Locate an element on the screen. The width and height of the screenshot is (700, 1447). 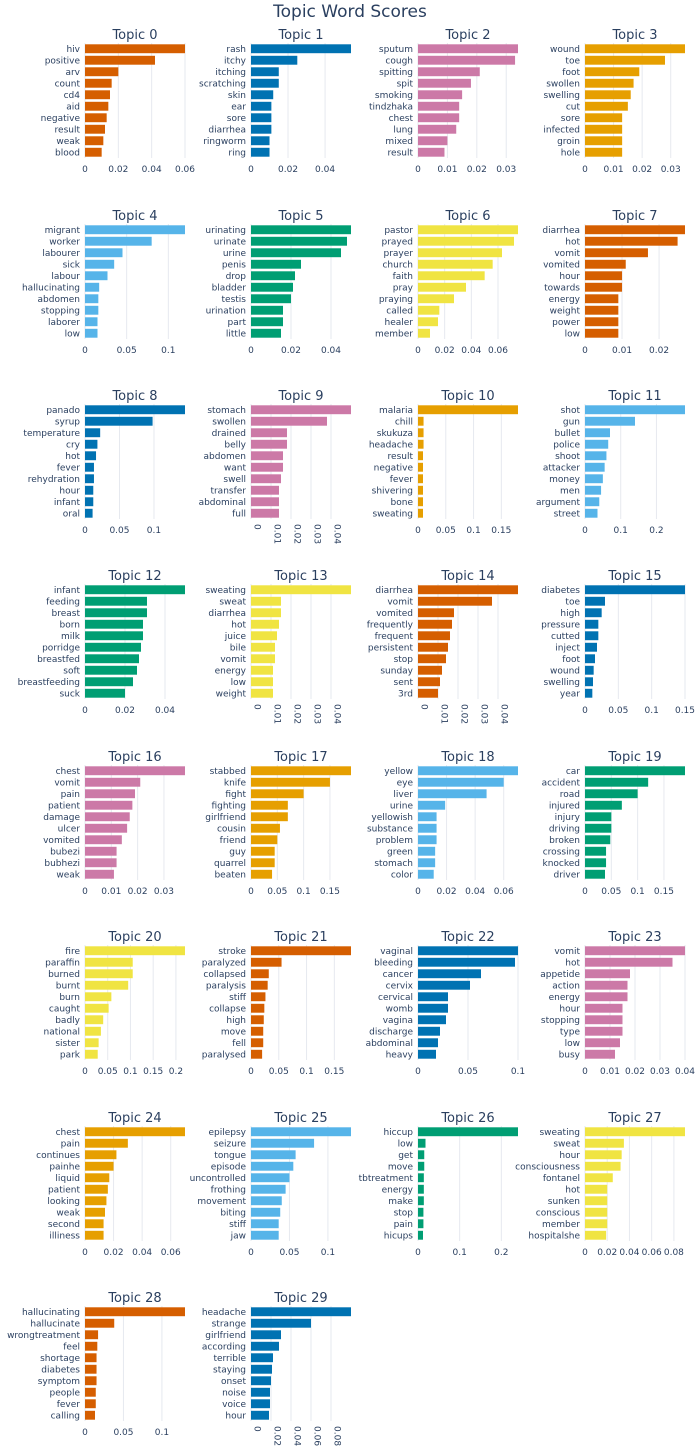
subplot-title: Topic 20 is located at coordinates (134, 937).